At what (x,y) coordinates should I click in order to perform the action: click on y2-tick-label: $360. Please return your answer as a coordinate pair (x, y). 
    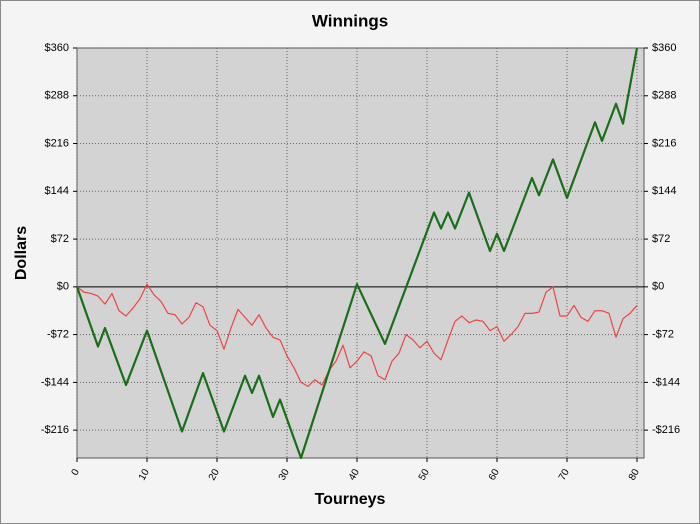
    Looking at the image, I should click on (664, 48).